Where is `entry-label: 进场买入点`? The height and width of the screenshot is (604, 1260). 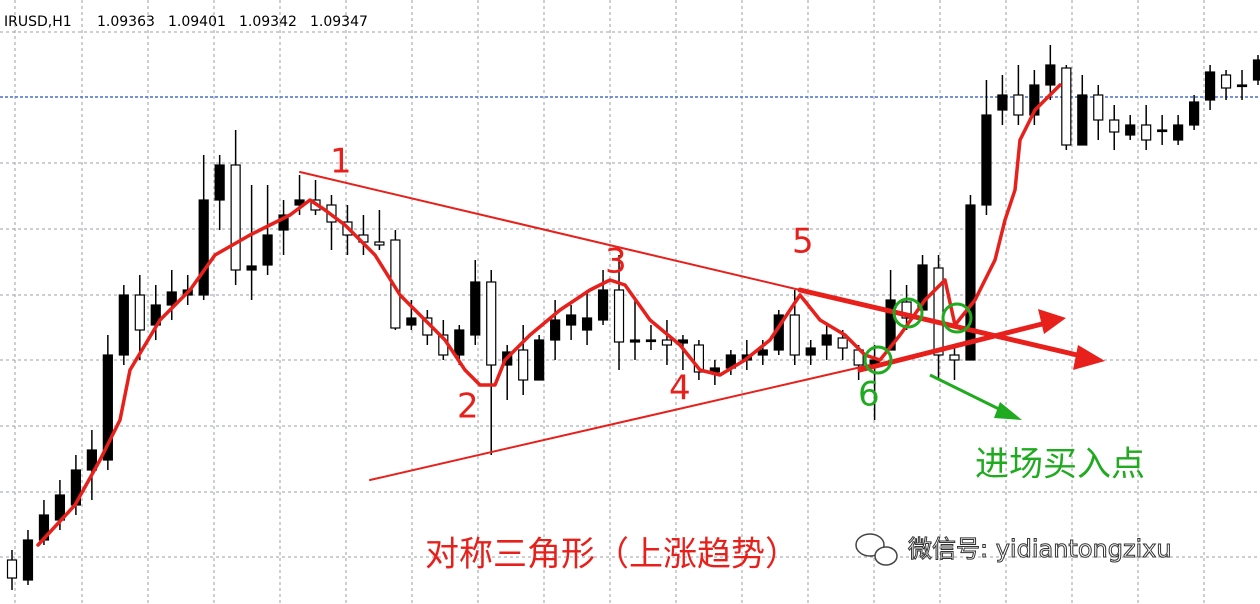
entry-label: 进场买入点 is located at coordinates (1060, 465).